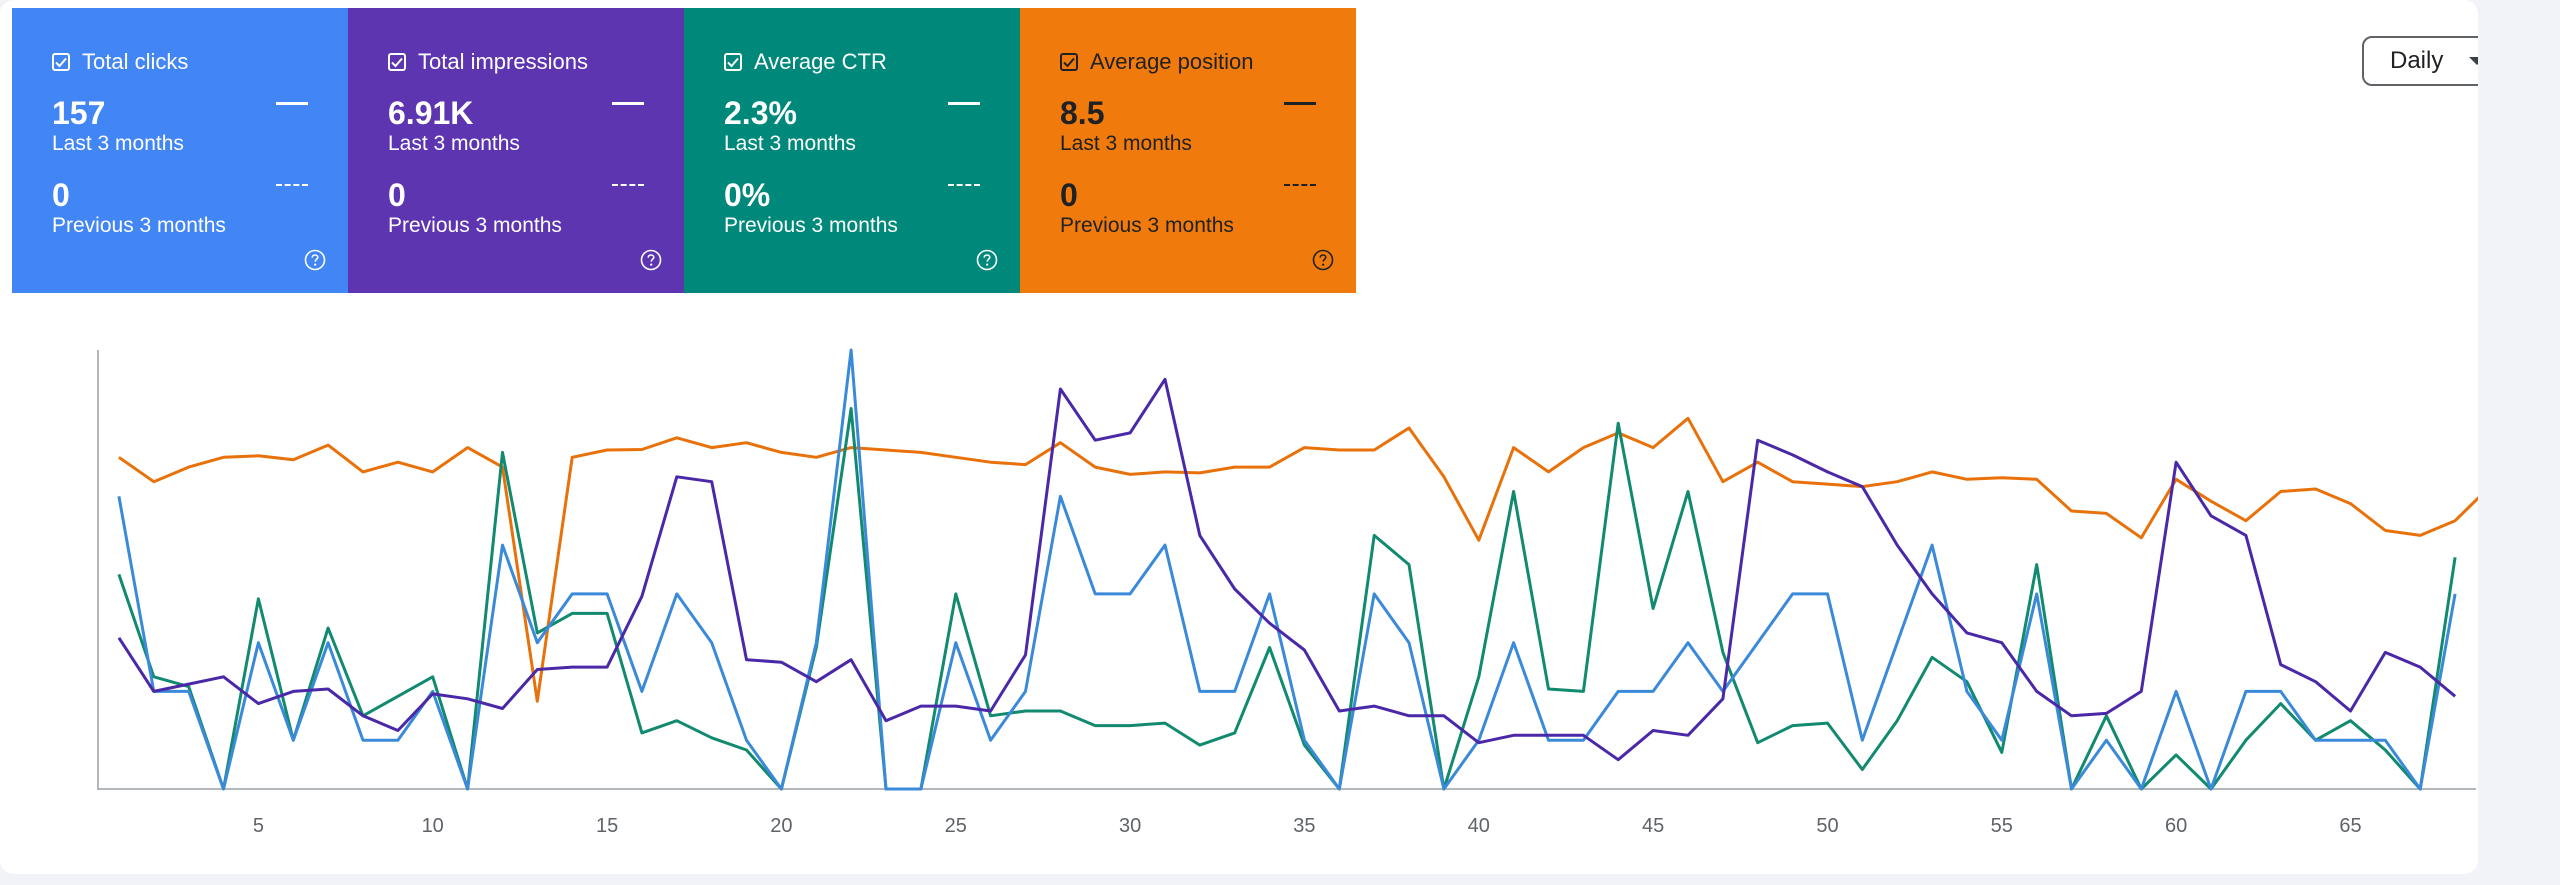  What do you see at coordinates (747, 195) in the screenshot?
I see `previous-value: 0%` at bounding box center [747, 195].